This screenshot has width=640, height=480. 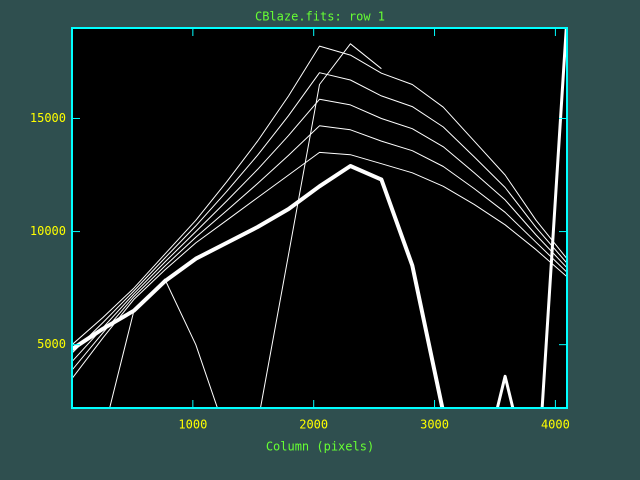 What do you see at coordinates (51, 344) in the screenshot?
I see `y-tick-label: 5000` at bounding box center [51, 344].